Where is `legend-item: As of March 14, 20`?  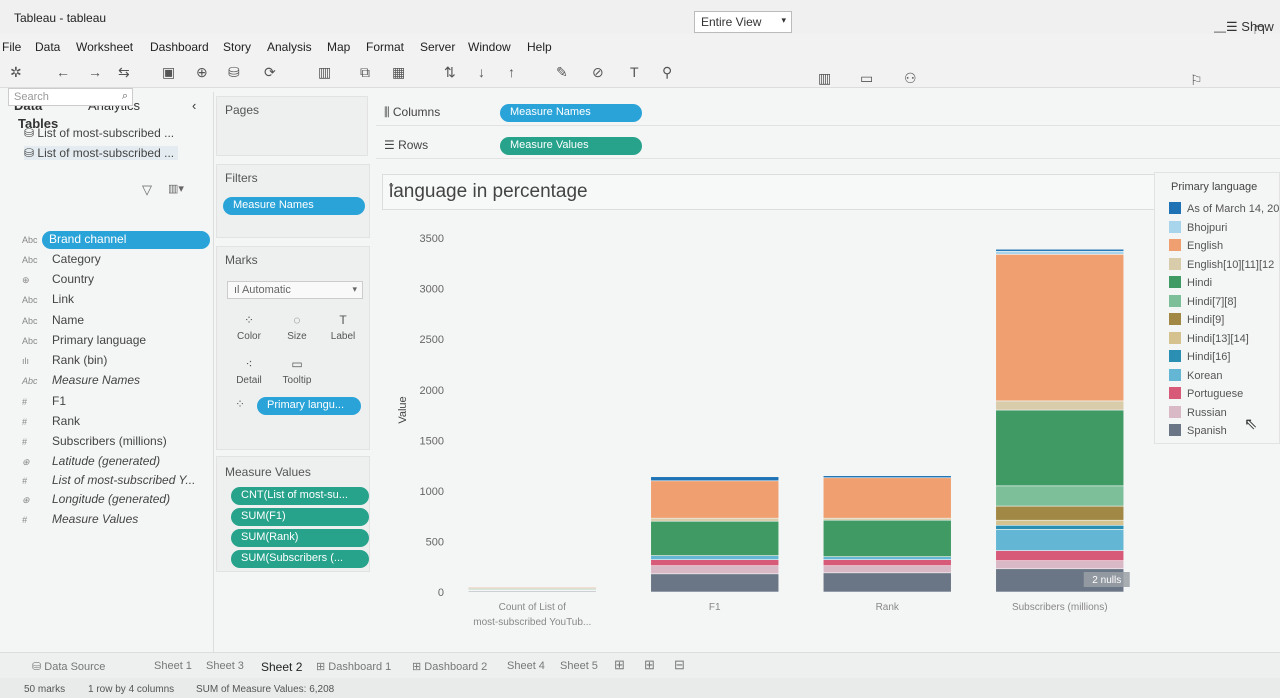
legend-item: As of March 14, 20 is located at coordinates (1224, 210).